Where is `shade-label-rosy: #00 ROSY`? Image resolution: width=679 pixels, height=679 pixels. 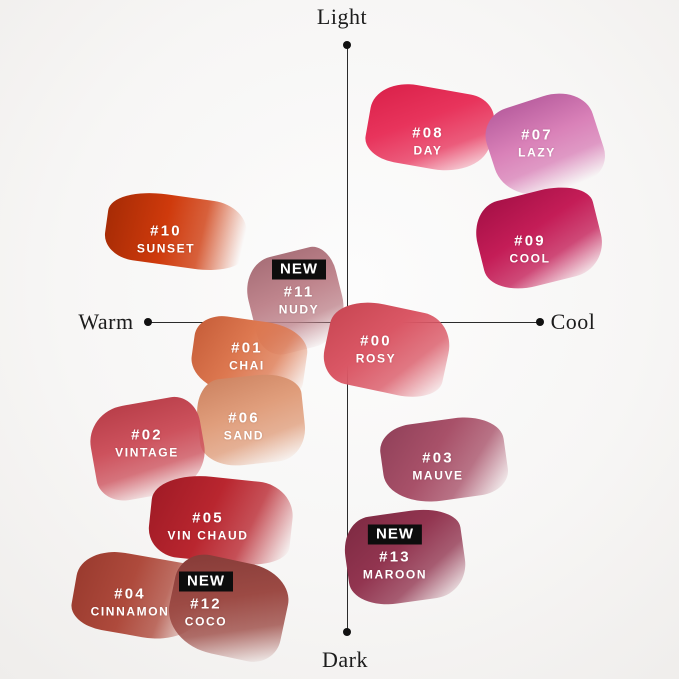 shade-label-rosy: #00 ROSY is located at coordinates (376, 349).